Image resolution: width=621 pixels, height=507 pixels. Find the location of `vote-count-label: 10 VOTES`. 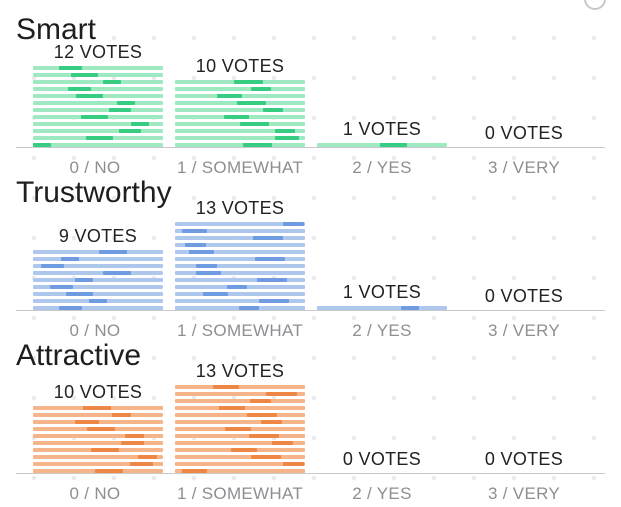

vote-count-label: 10 VOTES is located at coordinates (98, 392).